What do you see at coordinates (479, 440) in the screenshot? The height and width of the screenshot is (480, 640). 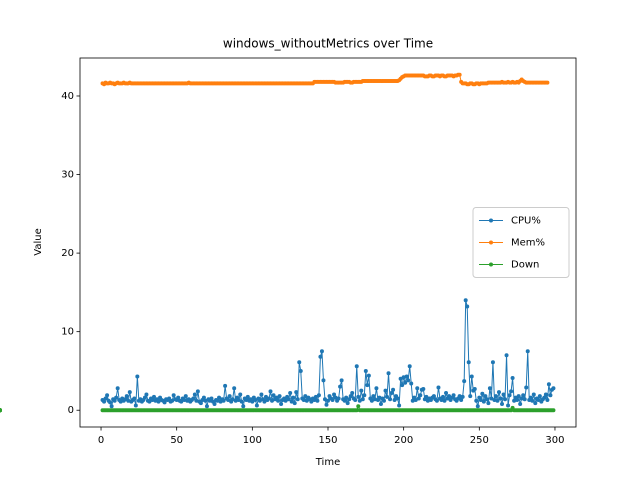 I see `x-tick-label: 250` at bounding box center [479, 440].